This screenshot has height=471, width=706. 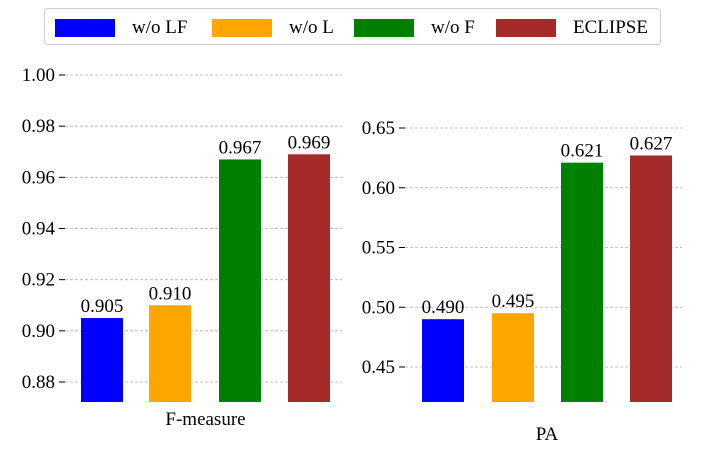 What do you see at coordinates (311, 27) in the screenshot?
I see `legend-label-wo-l: w/o L` at bounding box center [311, 27].